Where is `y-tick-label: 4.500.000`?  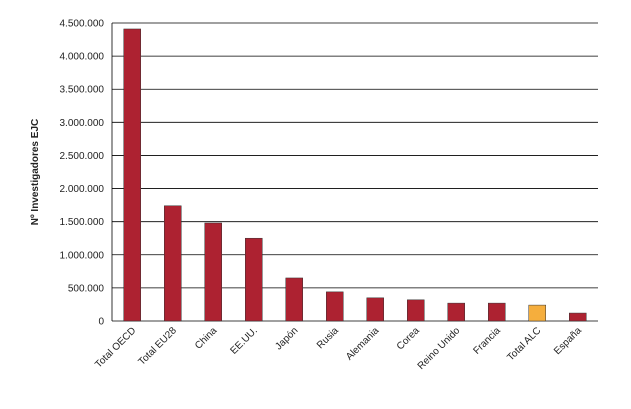 y-tick-label: 4.500.000 is located at coordinates (82, 24).